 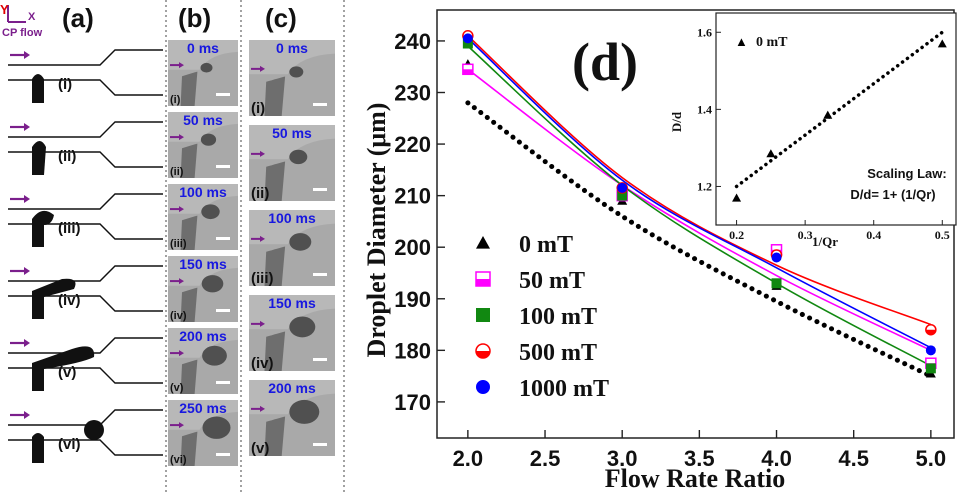 I want to click on schematic-stage: (v), so click(x=85, y=364).